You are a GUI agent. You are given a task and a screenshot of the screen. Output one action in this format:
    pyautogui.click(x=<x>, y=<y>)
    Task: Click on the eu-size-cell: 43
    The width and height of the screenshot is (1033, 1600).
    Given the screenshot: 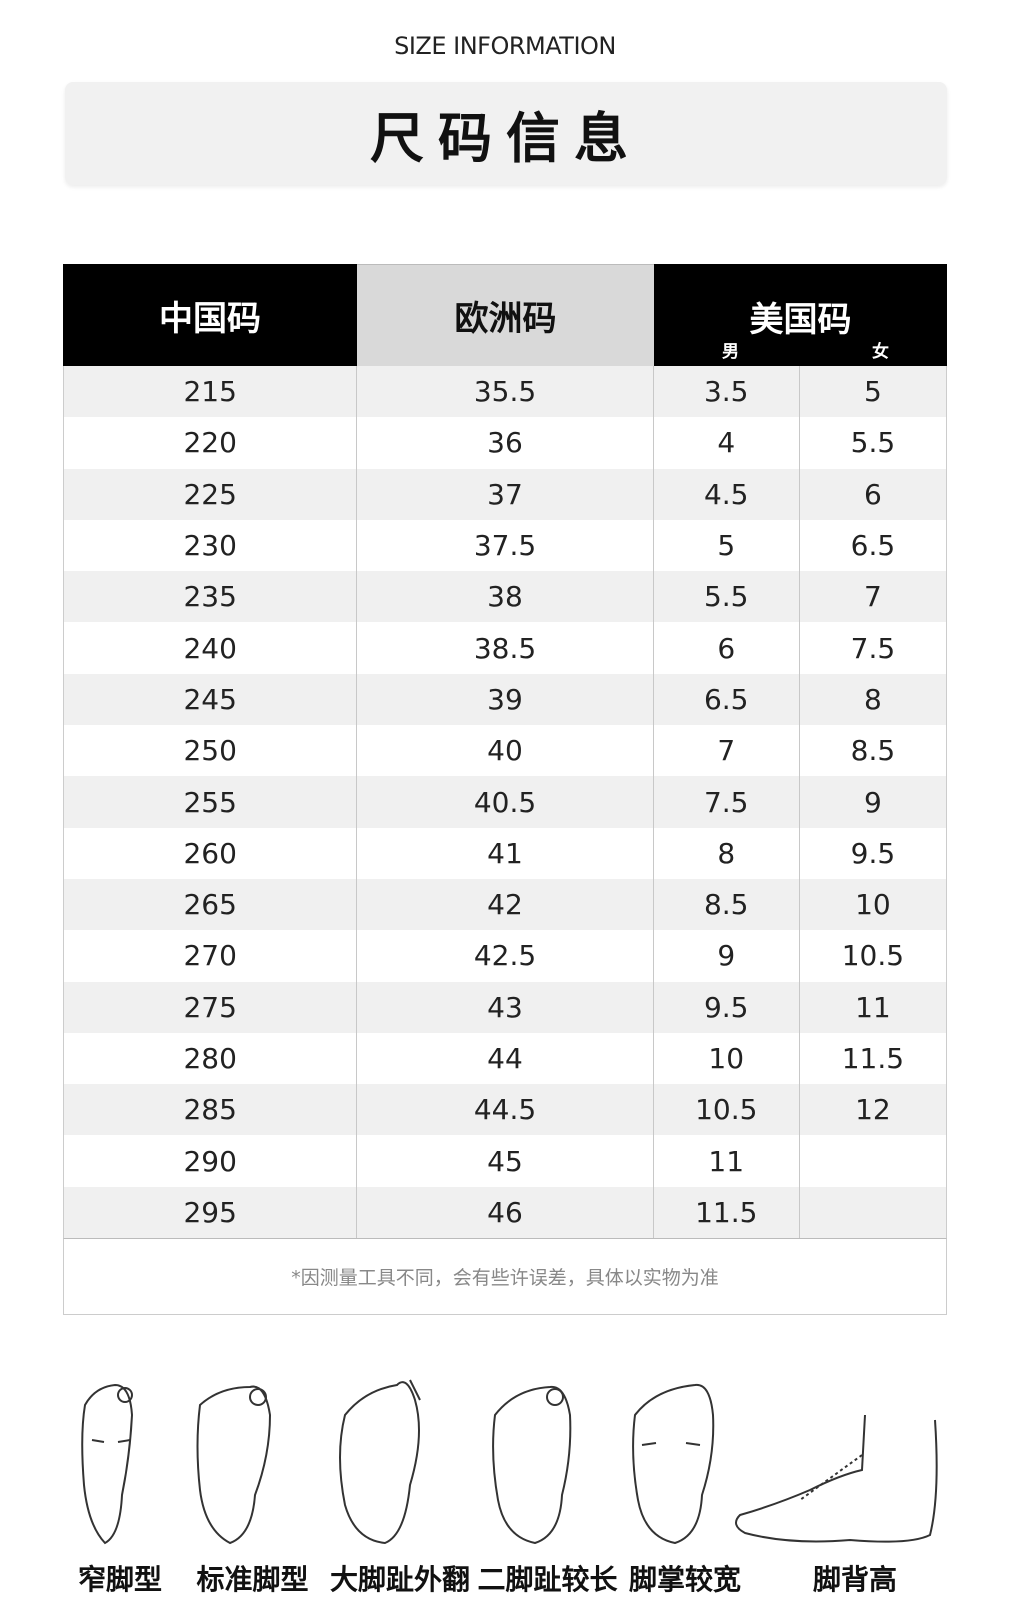 What is the action you would take?
    pyautogui.click(x=505, y=1007)
    